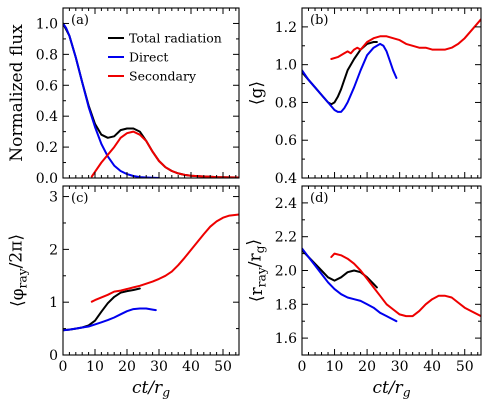 This screenshot has height=411, width=491. Describe the element at coordinates (111, 100) in the screenshot. I see `series-line-a-direct` at that location.